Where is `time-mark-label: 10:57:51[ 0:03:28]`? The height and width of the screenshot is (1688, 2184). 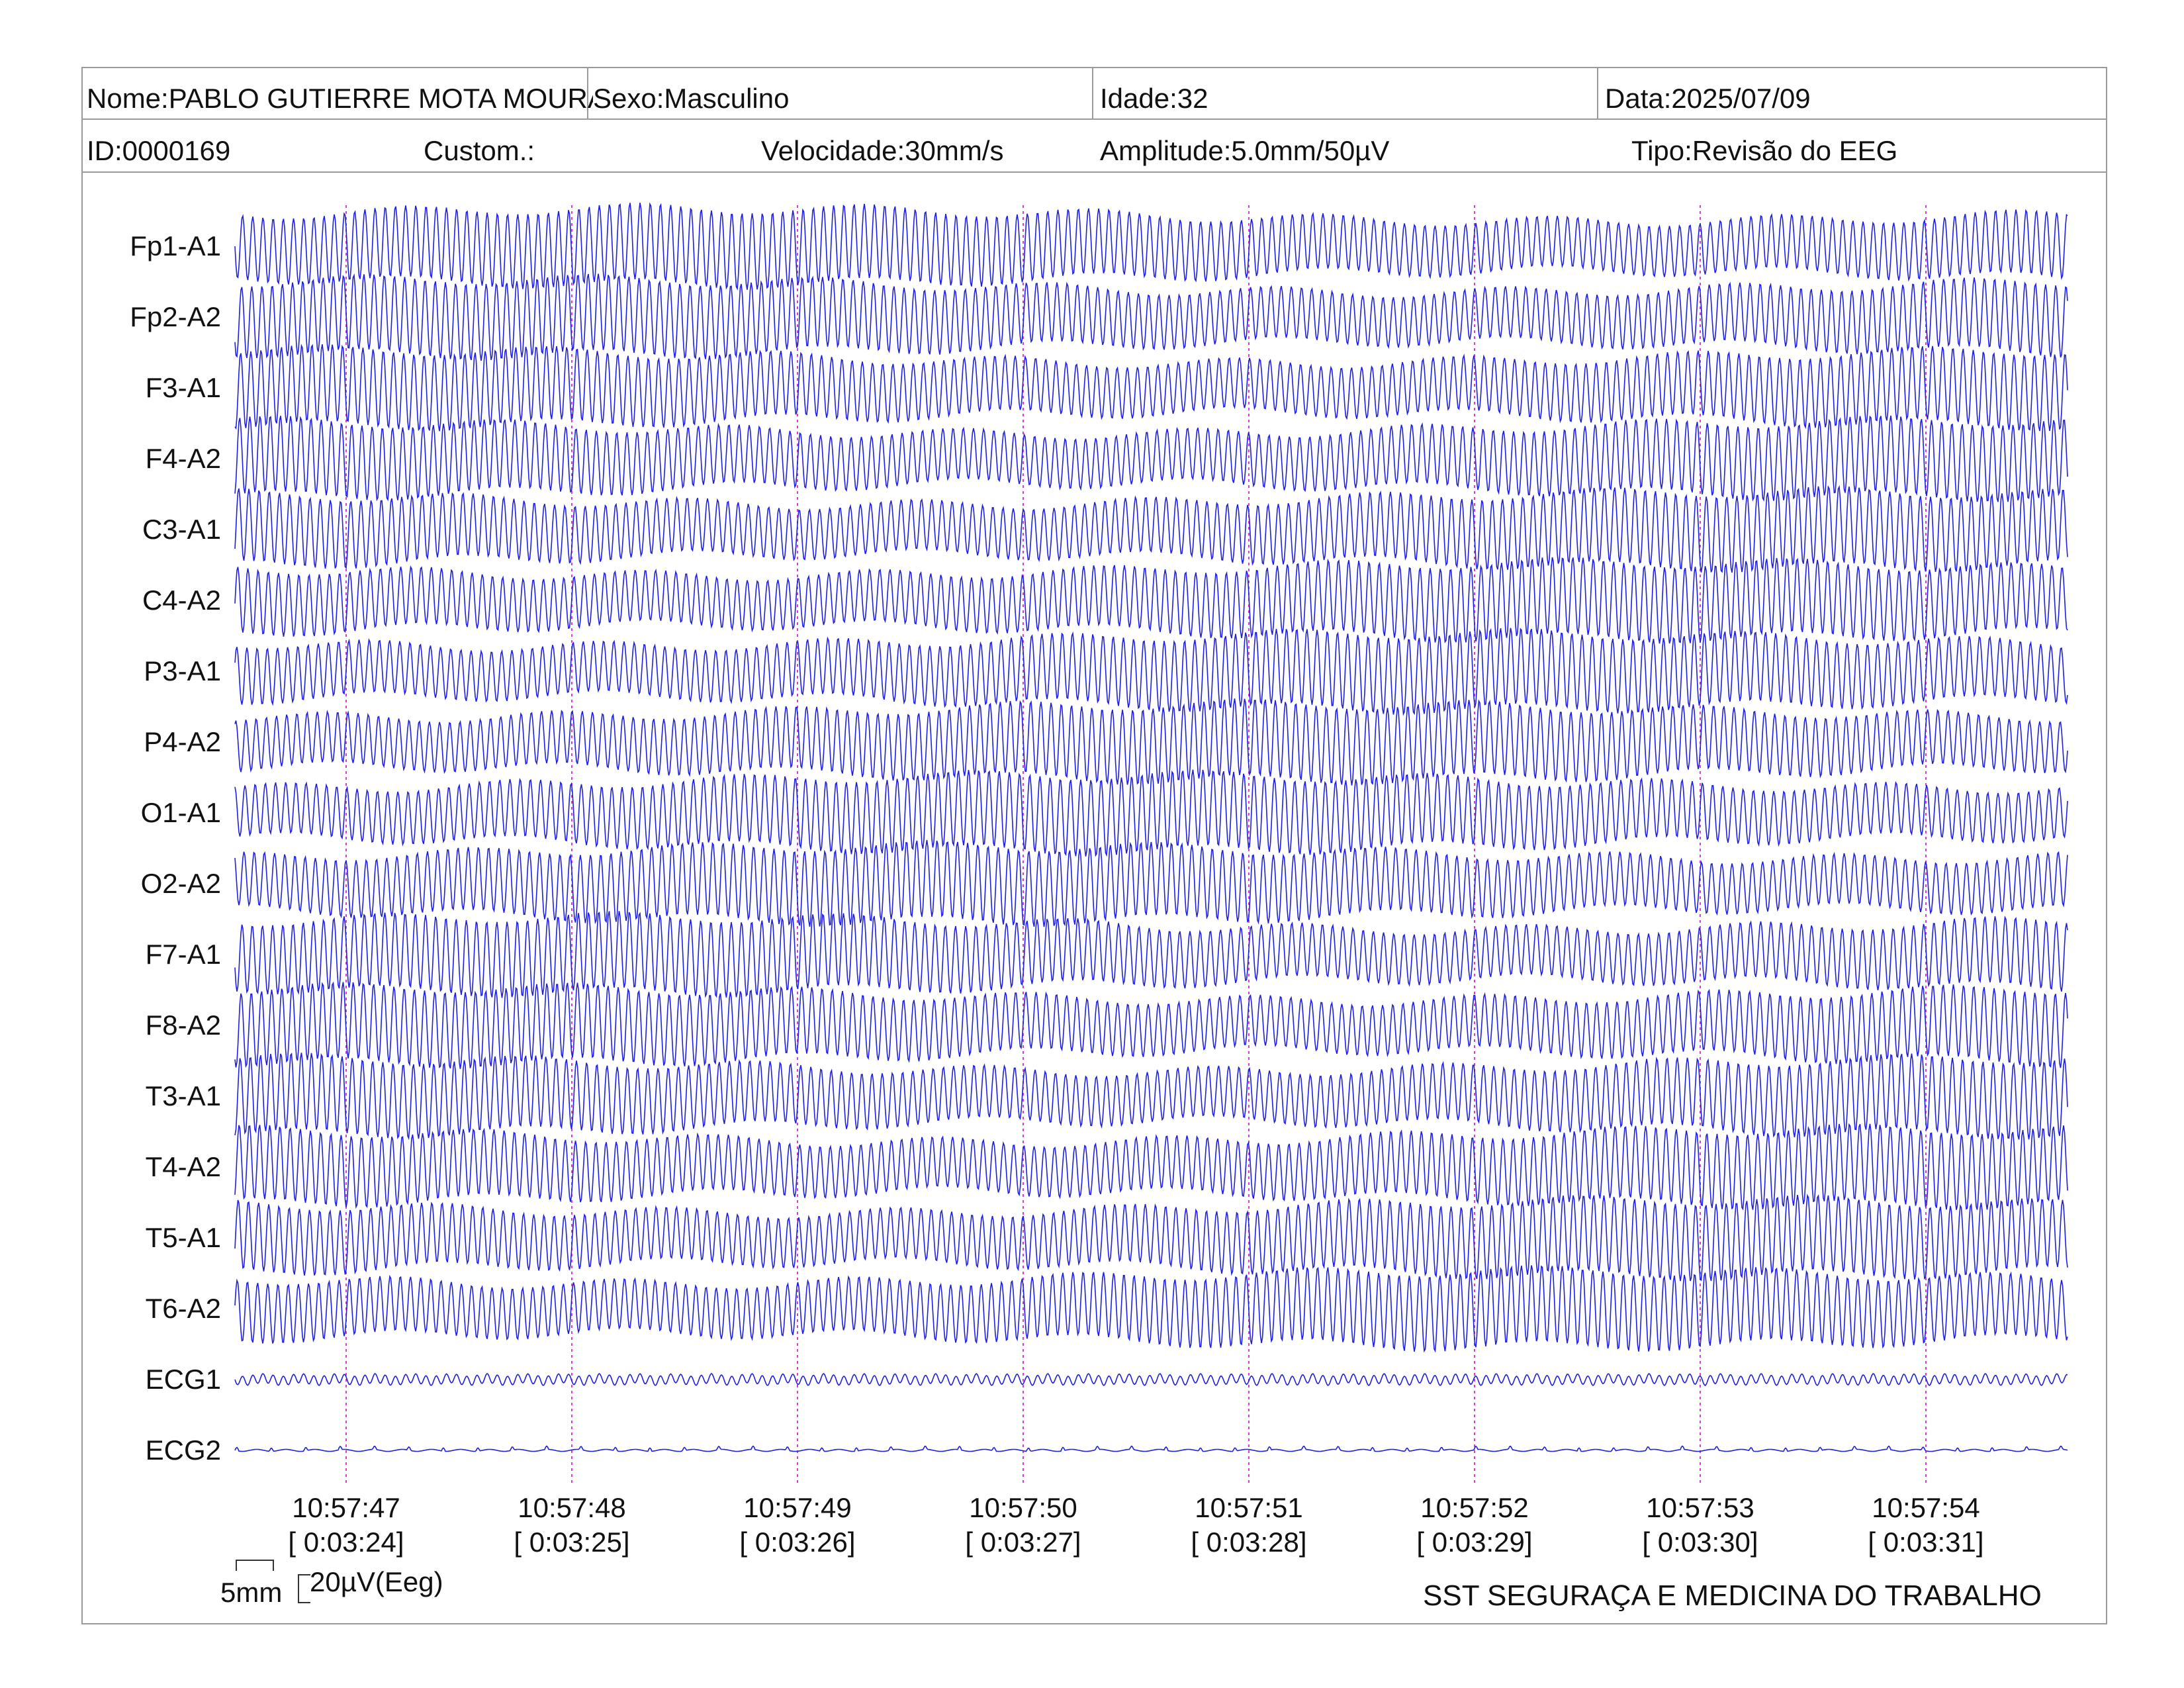 time-mark-label: 10:57:51[ 0:03:28] is located at coordinates (1249, 1525).